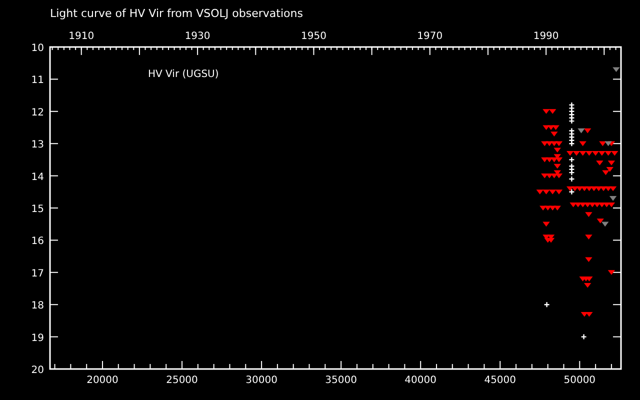  I want to click on y-tick-label: 11, so click(37, 80).